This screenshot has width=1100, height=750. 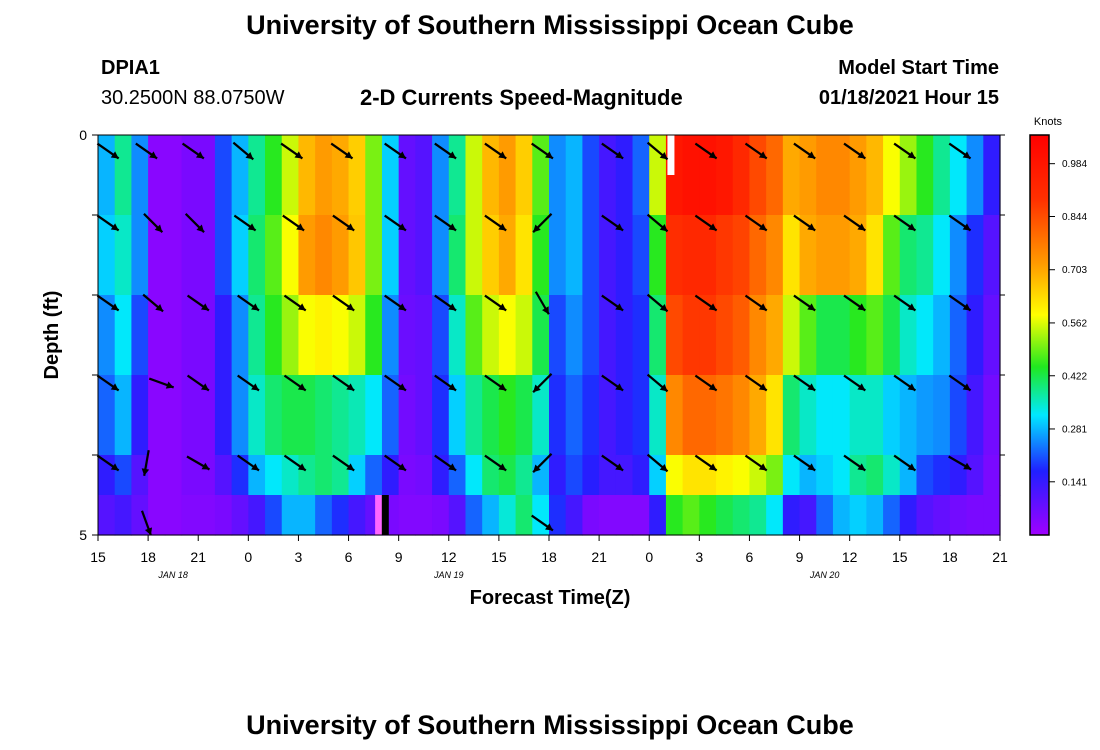 I want to click on date-label: JAN 18, so click(x=172, y=575).